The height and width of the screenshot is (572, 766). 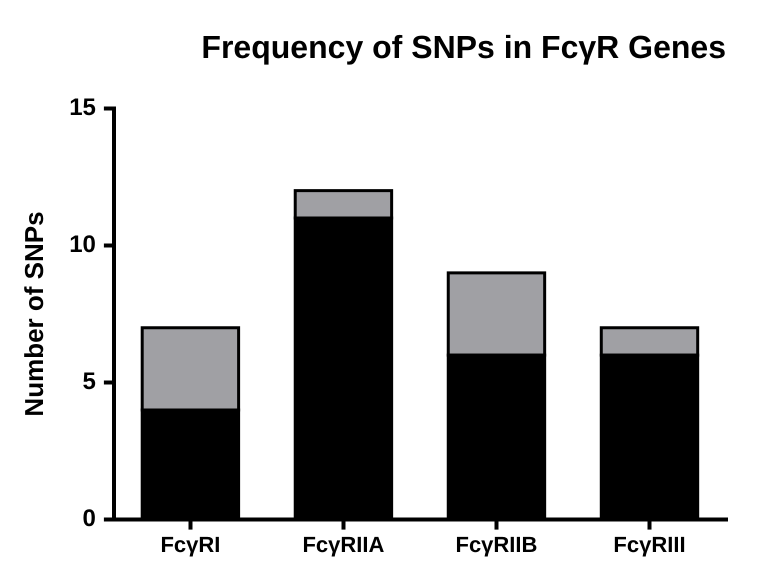 What do you see at coordinates (497, 544) in the screenshot?
I see `x-tick-label: FcγRIIB` at bounding box center [497, 544].